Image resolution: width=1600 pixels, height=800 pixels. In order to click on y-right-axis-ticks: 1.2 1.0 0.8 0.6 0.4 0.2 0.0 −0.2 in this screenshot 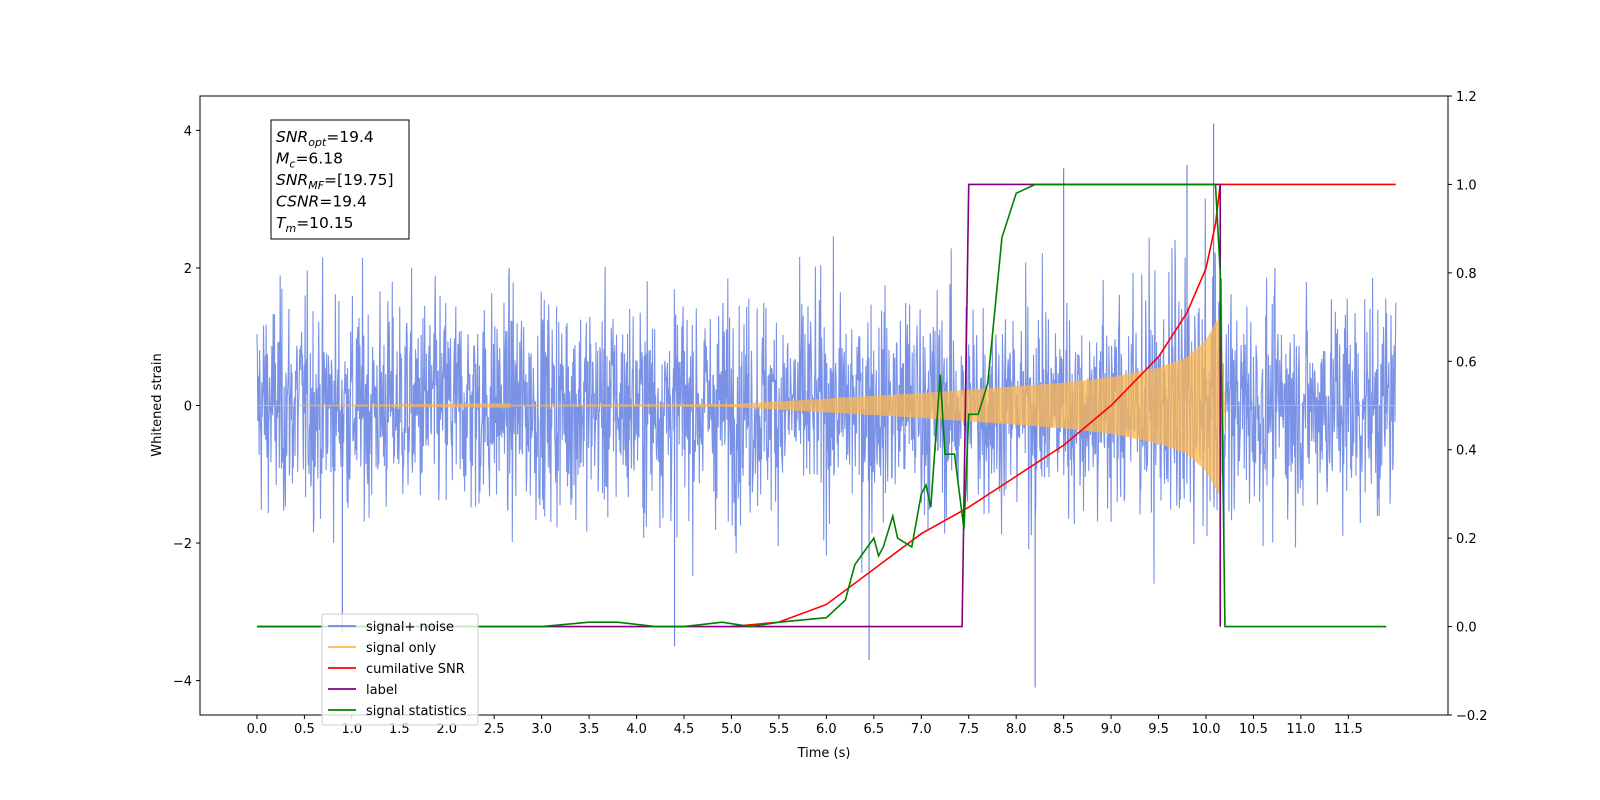, I will do `click(1468, 407)`.